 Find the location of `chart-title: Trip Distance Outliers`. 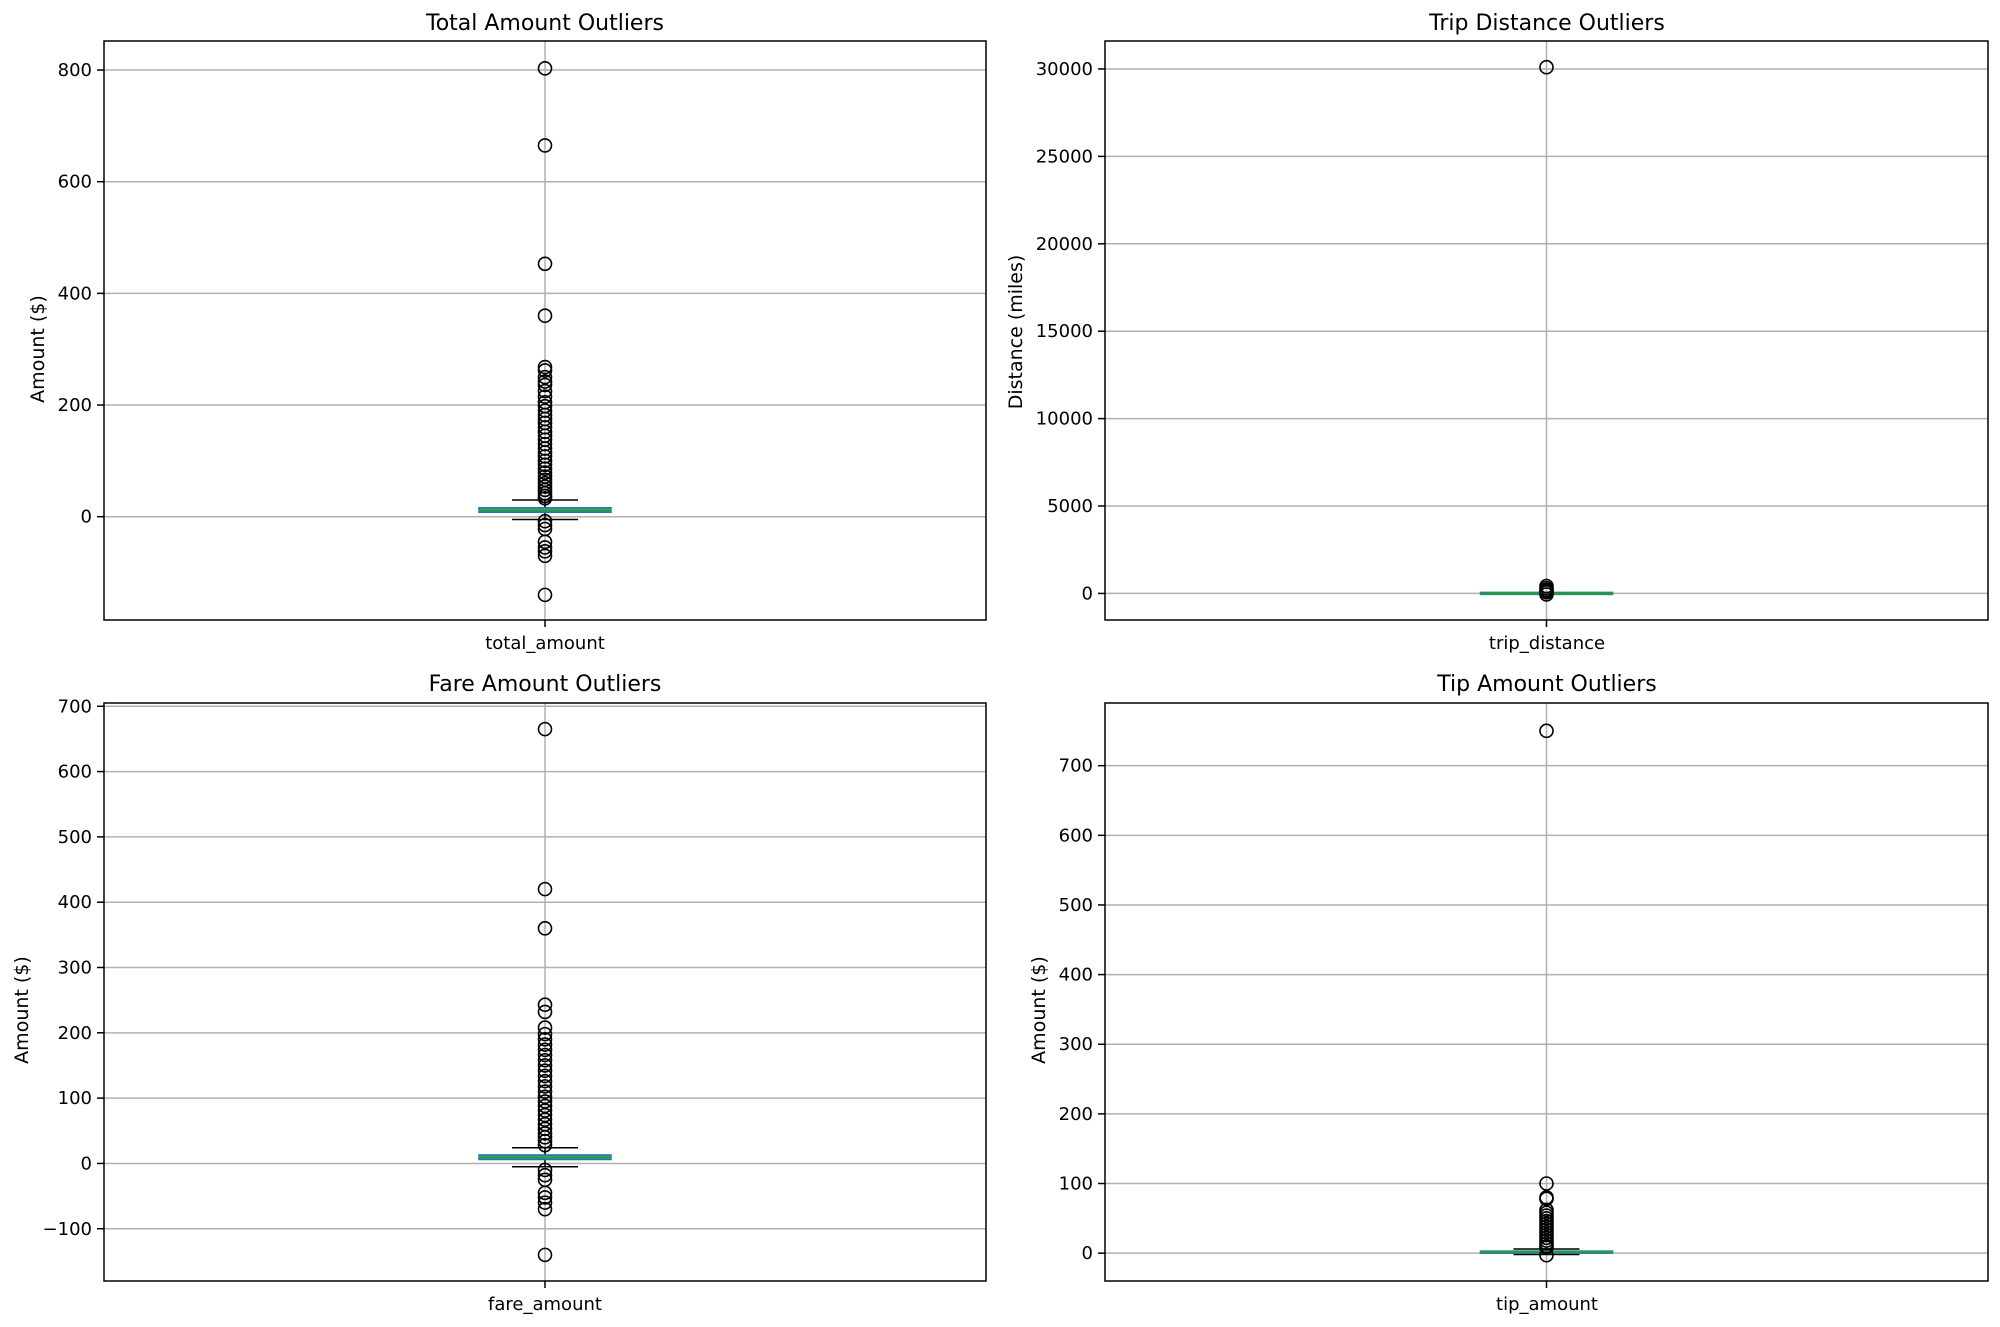

chart-title: Trip Distance Outliers is located at coordinates (1546, 23).